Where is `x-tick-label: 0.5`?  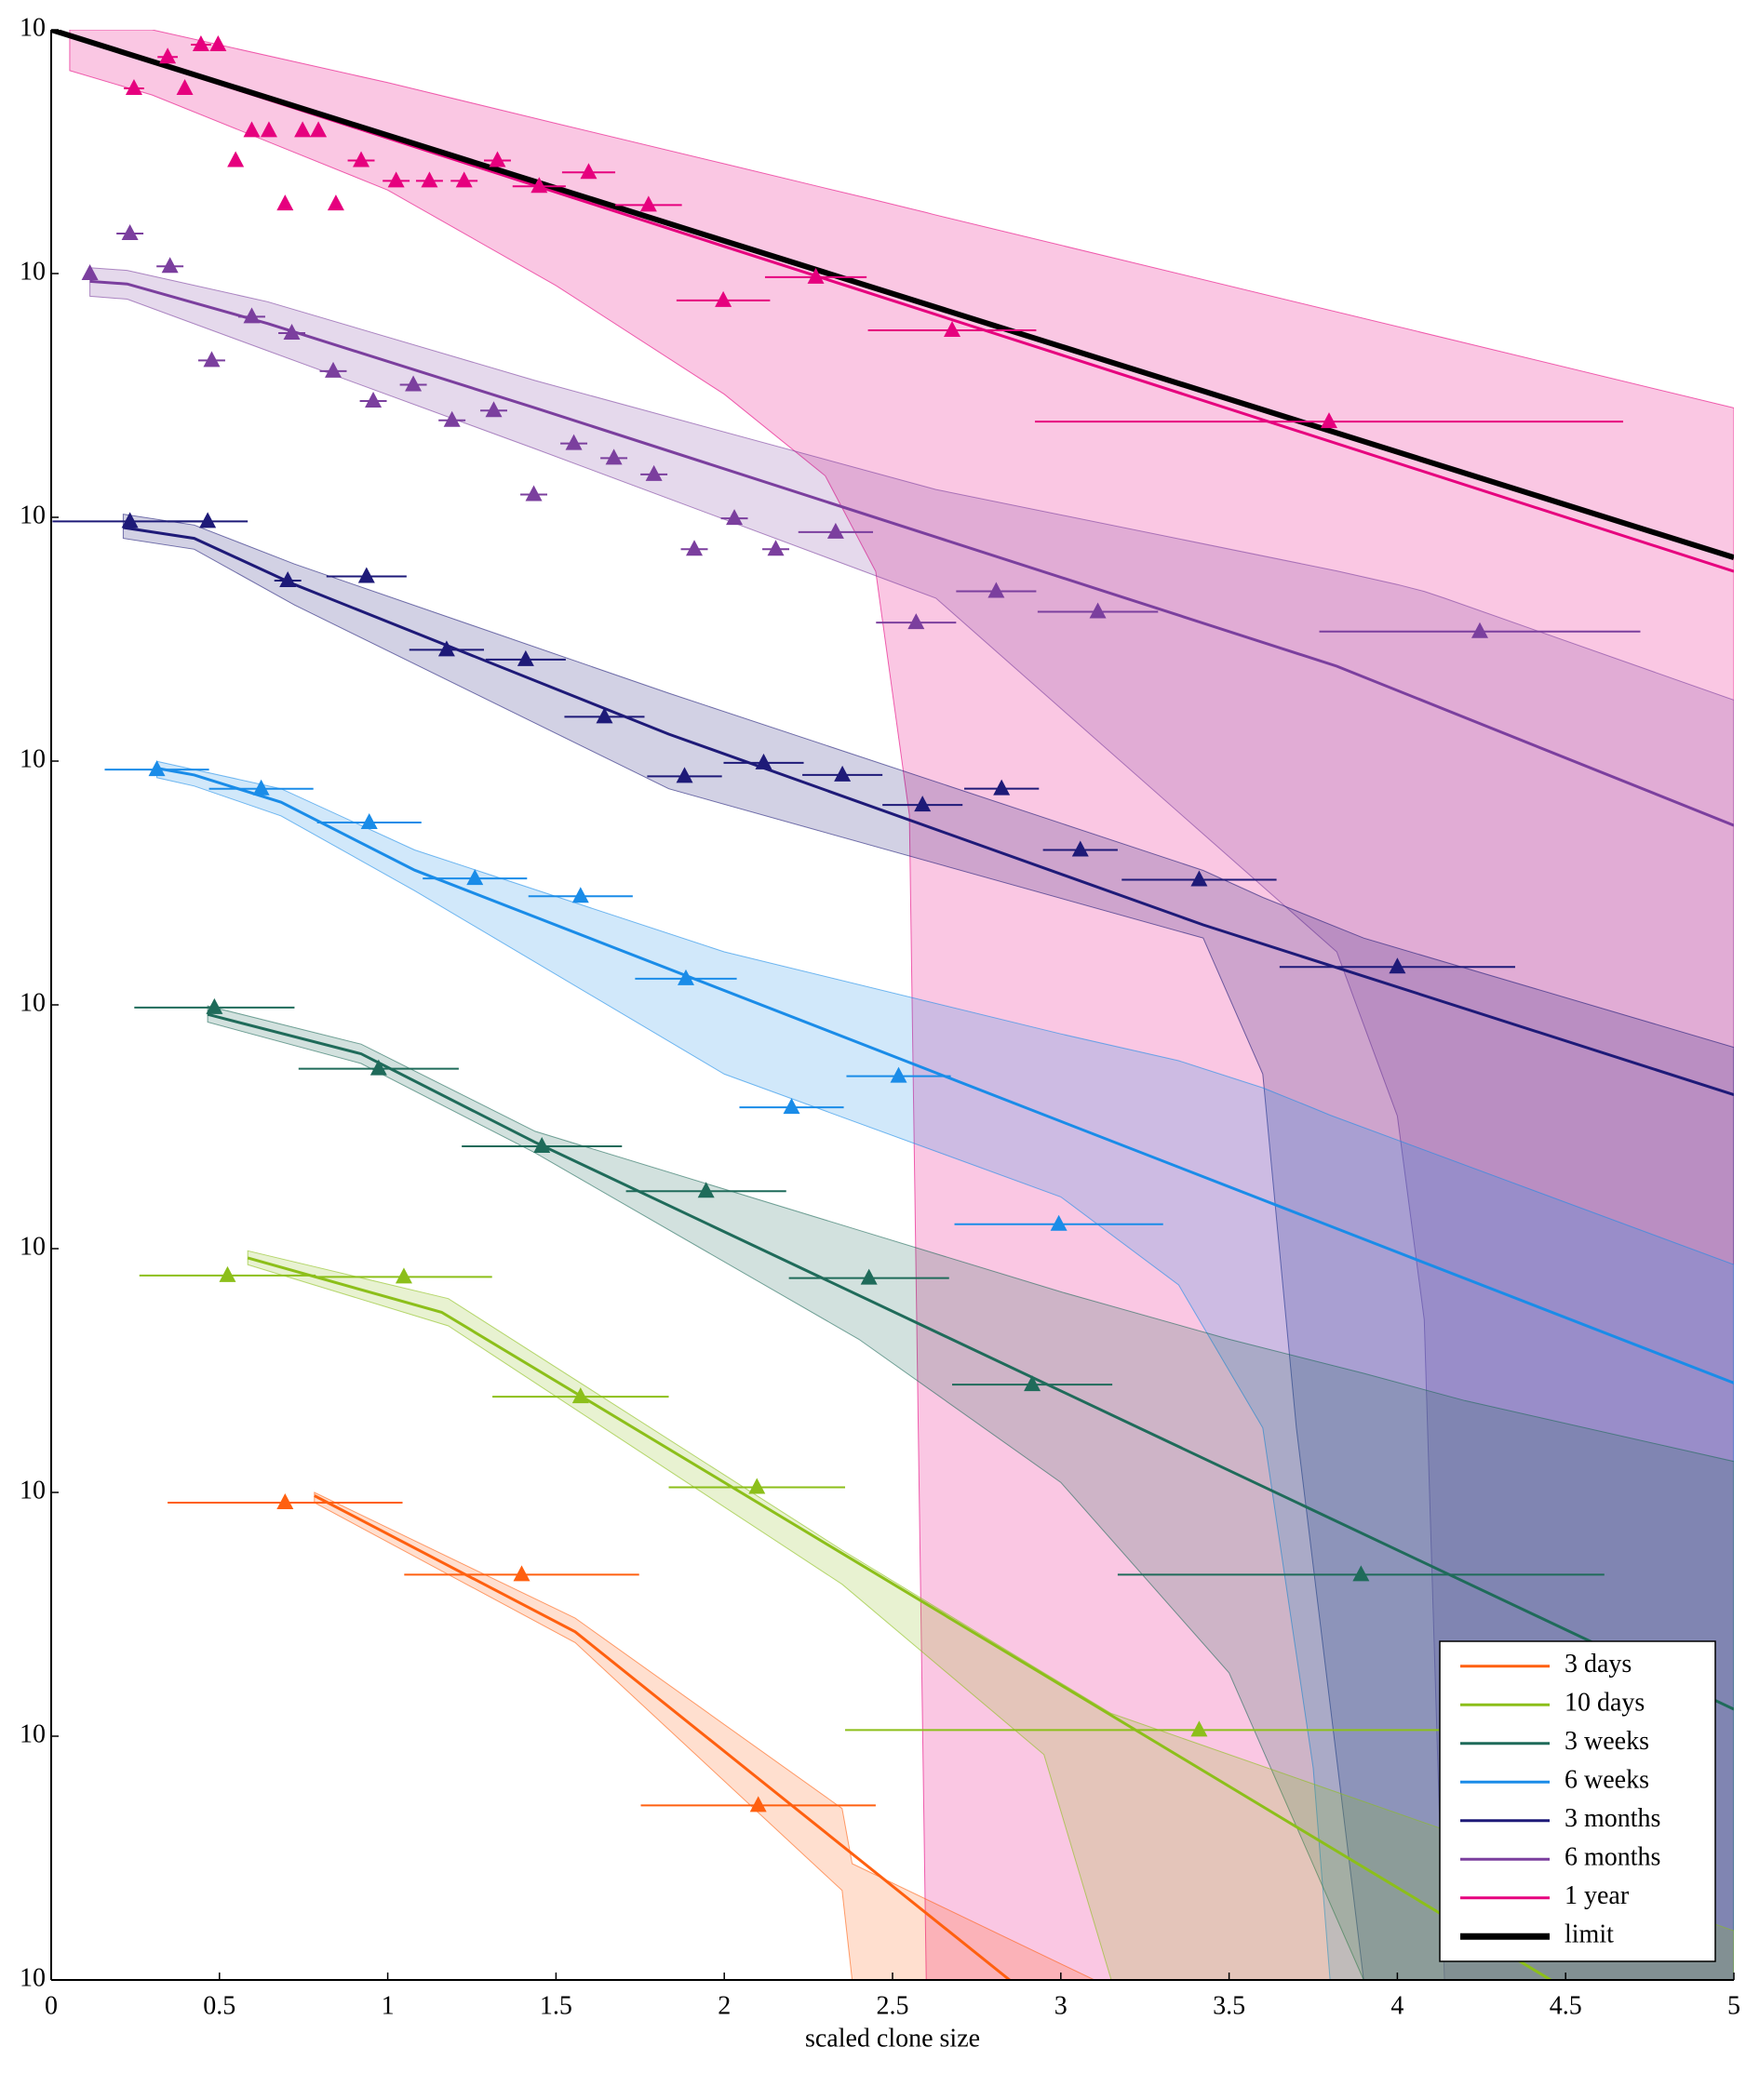
x-tick-label: 0.5 is located at coordinates (219, 2005).